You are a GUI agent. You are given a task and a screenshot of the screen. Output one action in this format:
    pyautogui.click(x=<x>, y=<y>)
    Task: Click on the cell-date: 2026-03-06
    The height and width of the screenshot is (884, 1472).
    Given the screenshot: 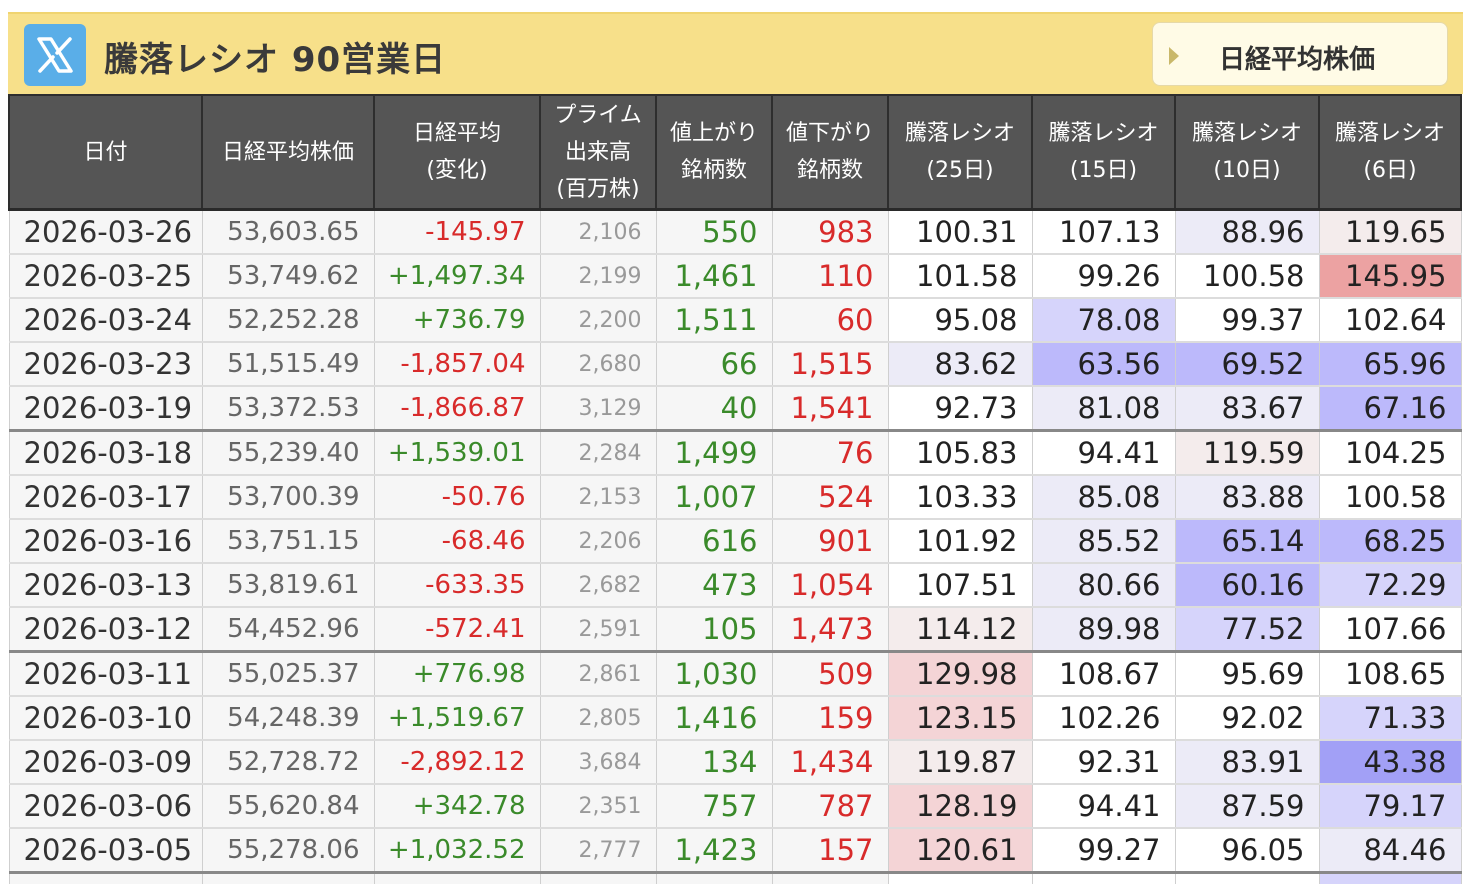 What is the action you would take?
    pyautogui.click(x=105, y=806)
    